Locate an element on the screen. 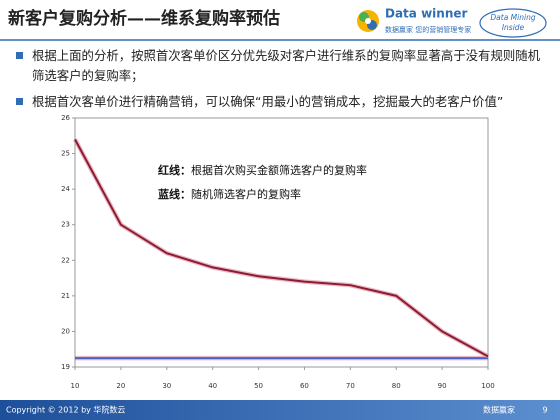 The width and height of the screenshot is (560, 420). x-tick-label: 70 is located at coordinates (350, 386).